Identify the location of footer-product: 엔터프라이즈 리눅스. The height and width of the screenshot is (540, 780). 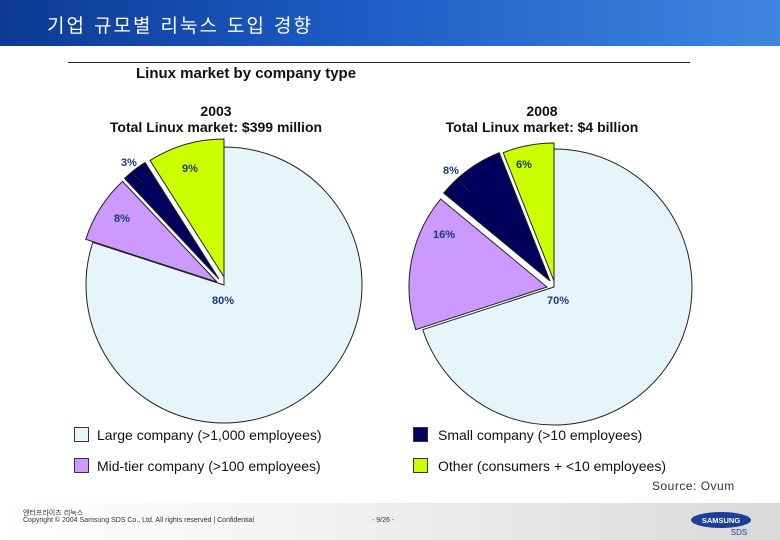
(53, 513).